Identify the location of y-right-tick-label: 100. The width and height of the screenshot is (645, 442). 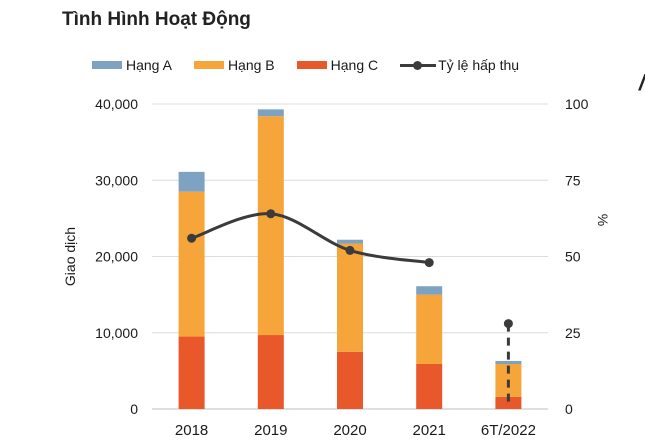
(577, 104).